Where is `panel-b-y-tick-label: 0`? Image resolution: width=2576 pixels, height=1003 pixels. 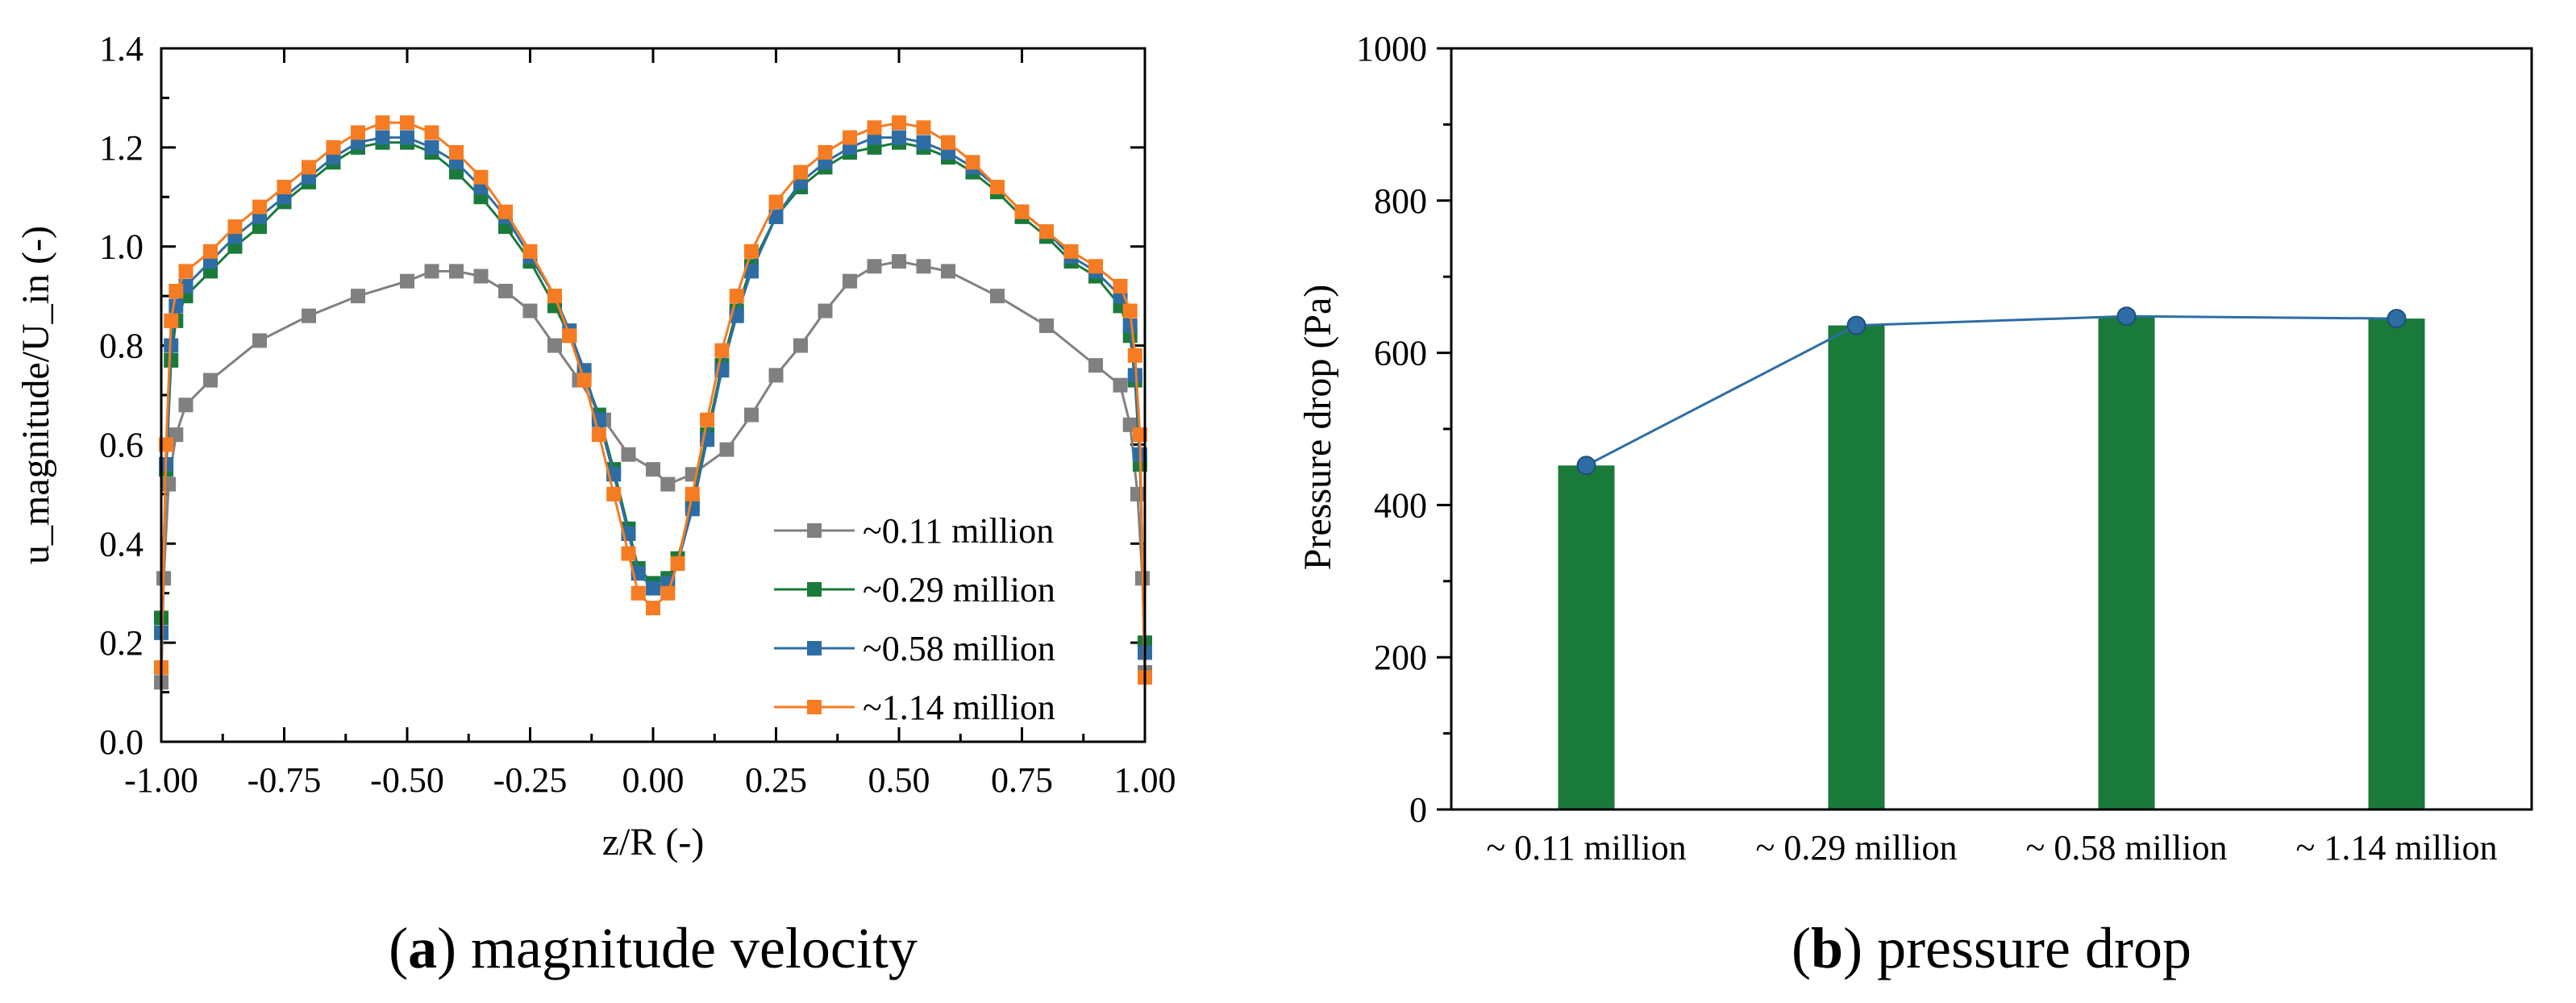 panel-b-y-tick-label: 0 is located at coordinates (1418, 810).